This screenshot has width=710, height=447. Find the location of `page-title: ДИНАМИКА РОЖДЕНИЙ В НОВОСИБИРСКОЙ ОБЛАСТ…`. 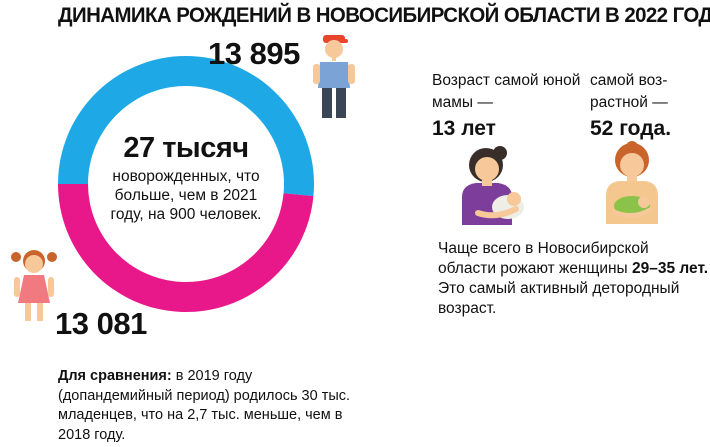

page-title: ДИНАМИКА РОЖДЕНИЙ В НОВОСИБИРСКОЙ ОБЛАСТ… is located at coordinates (384, 15).